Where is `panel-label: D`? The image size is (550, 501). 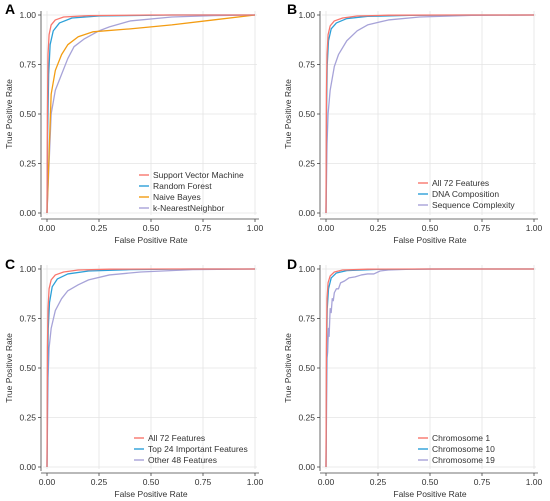
panel-label: D is located at coordinates (292, 264).